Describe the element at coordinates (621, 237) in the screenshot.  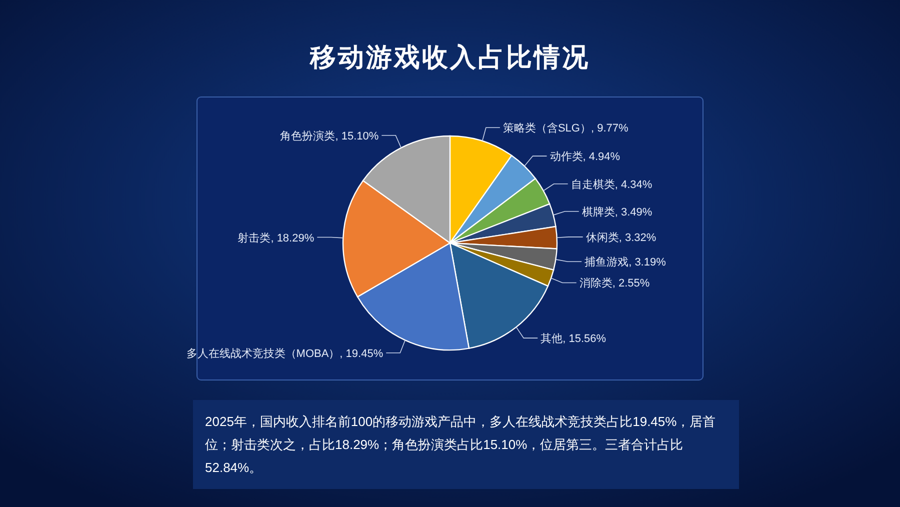
I see `slice-label: 休闲类, 3.32%` at that location.